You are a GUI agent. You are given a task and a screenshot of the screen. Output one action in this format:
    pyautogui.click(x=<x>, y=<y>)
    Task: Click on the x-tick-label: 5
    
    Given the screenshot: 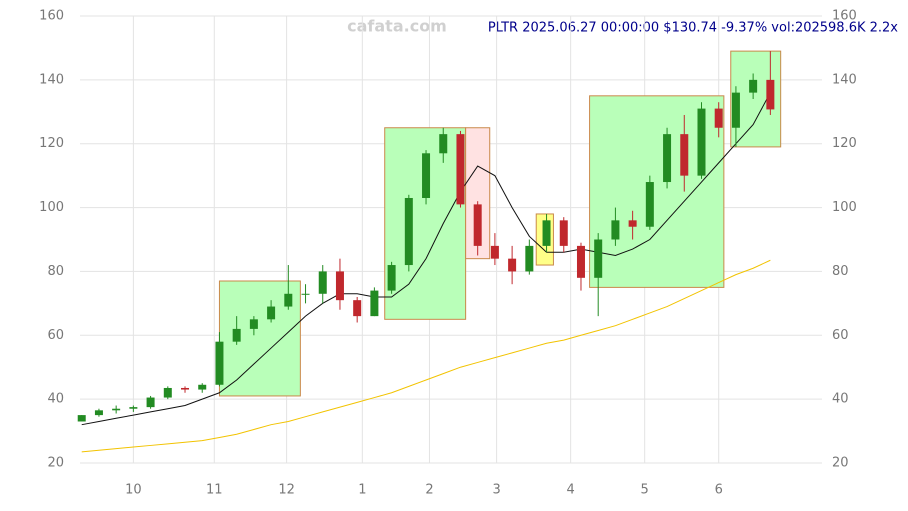 What is the action you would take?
    pyautogui.click(x=645, y=490)
    